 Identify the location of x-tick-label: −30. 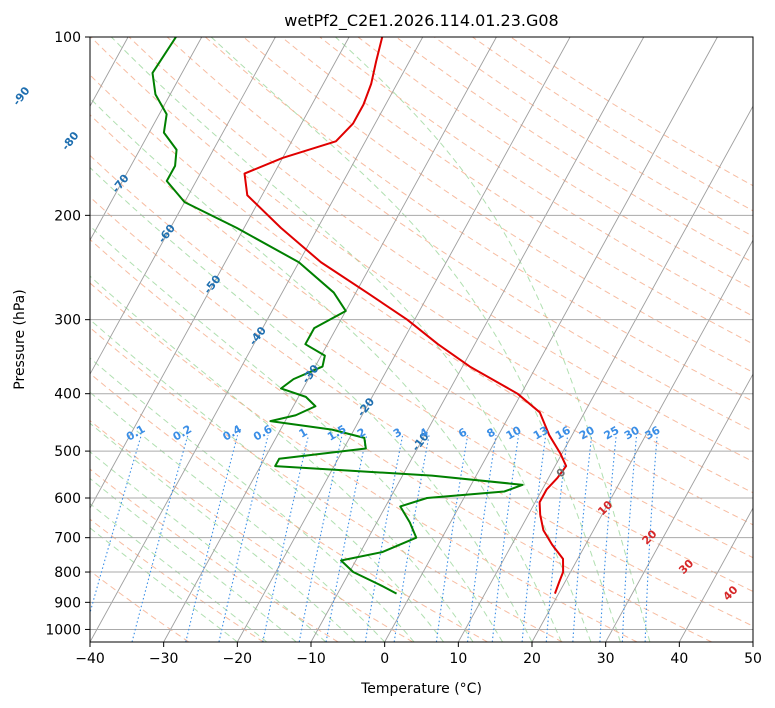
(164, 659).